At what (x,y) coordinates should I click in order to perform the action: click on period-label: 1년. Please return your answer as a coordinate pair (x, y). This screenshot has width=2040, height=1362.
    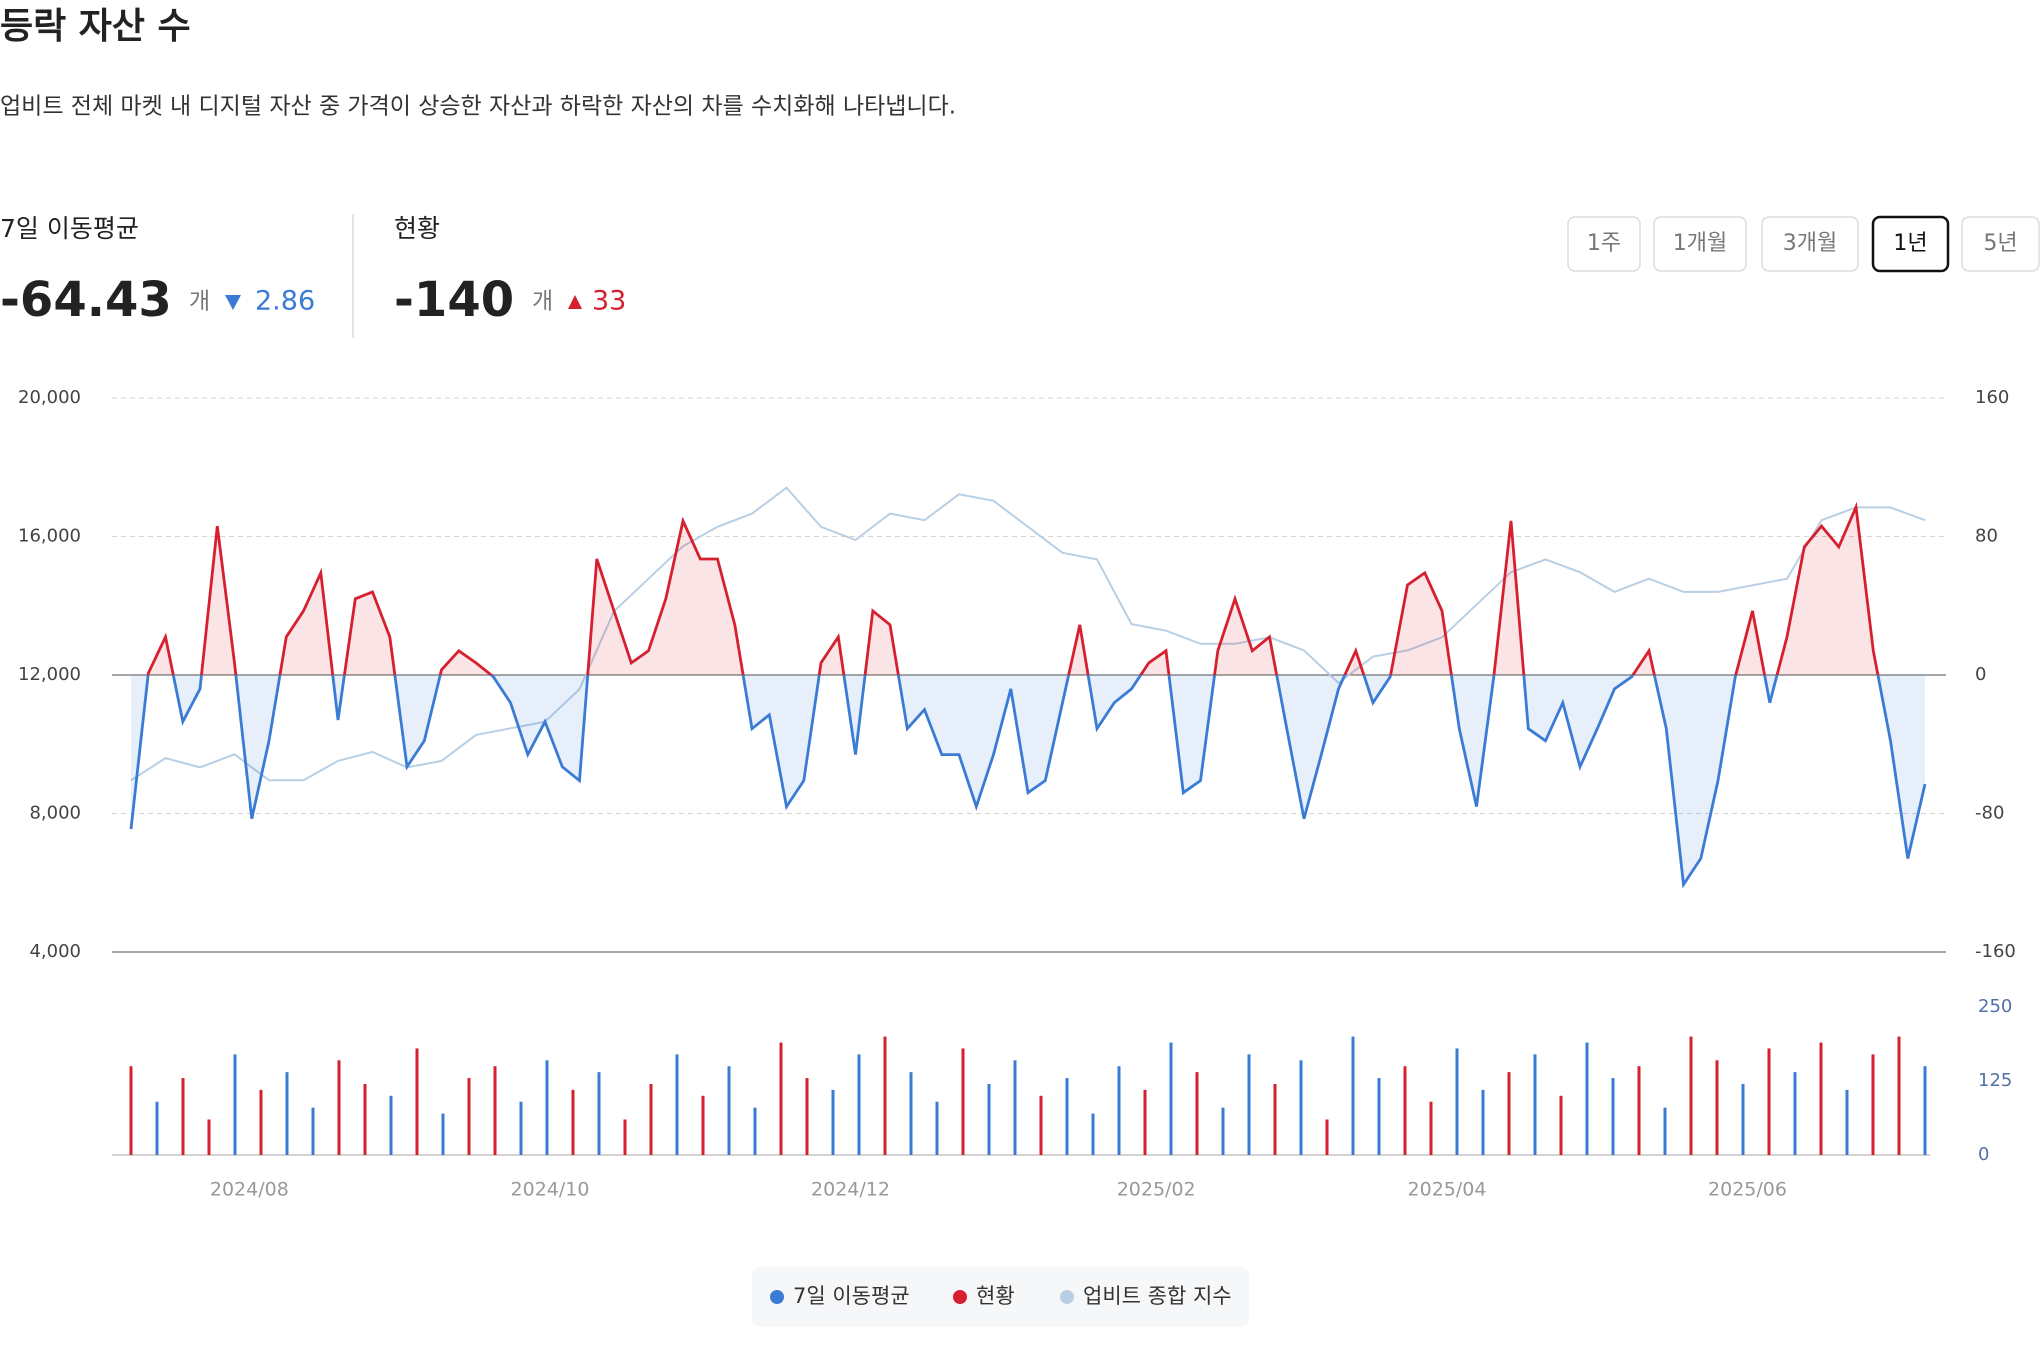
    Looking at the image, I should click on (1910, 243).